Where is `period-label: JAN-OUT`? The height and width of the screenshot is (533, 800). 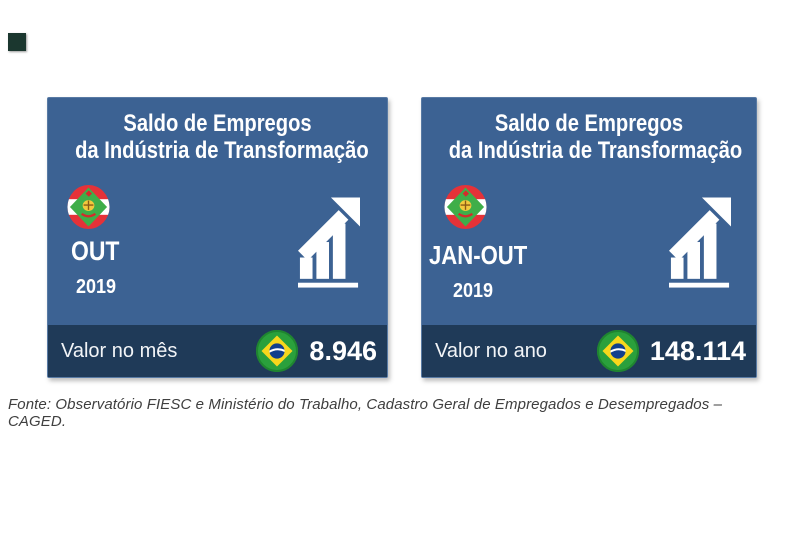 period-label: JAN-OUT is located at coordinates (478, 255).